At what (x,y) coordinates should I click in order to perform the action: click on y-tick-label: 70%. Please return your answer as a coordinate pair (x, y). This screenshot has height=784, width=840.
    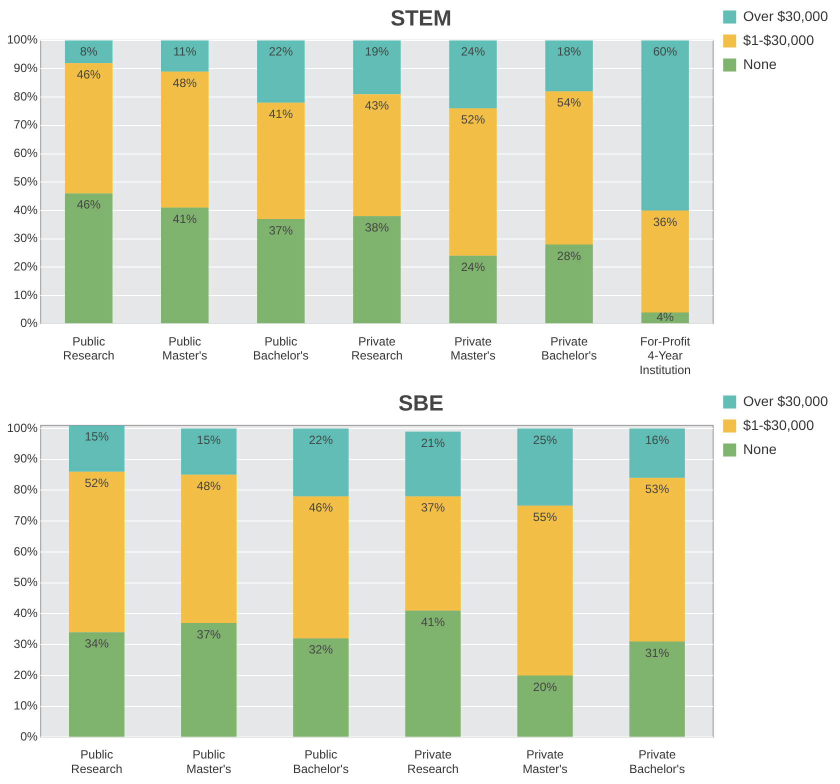
    Looking at the image, I should click on (26, 520).